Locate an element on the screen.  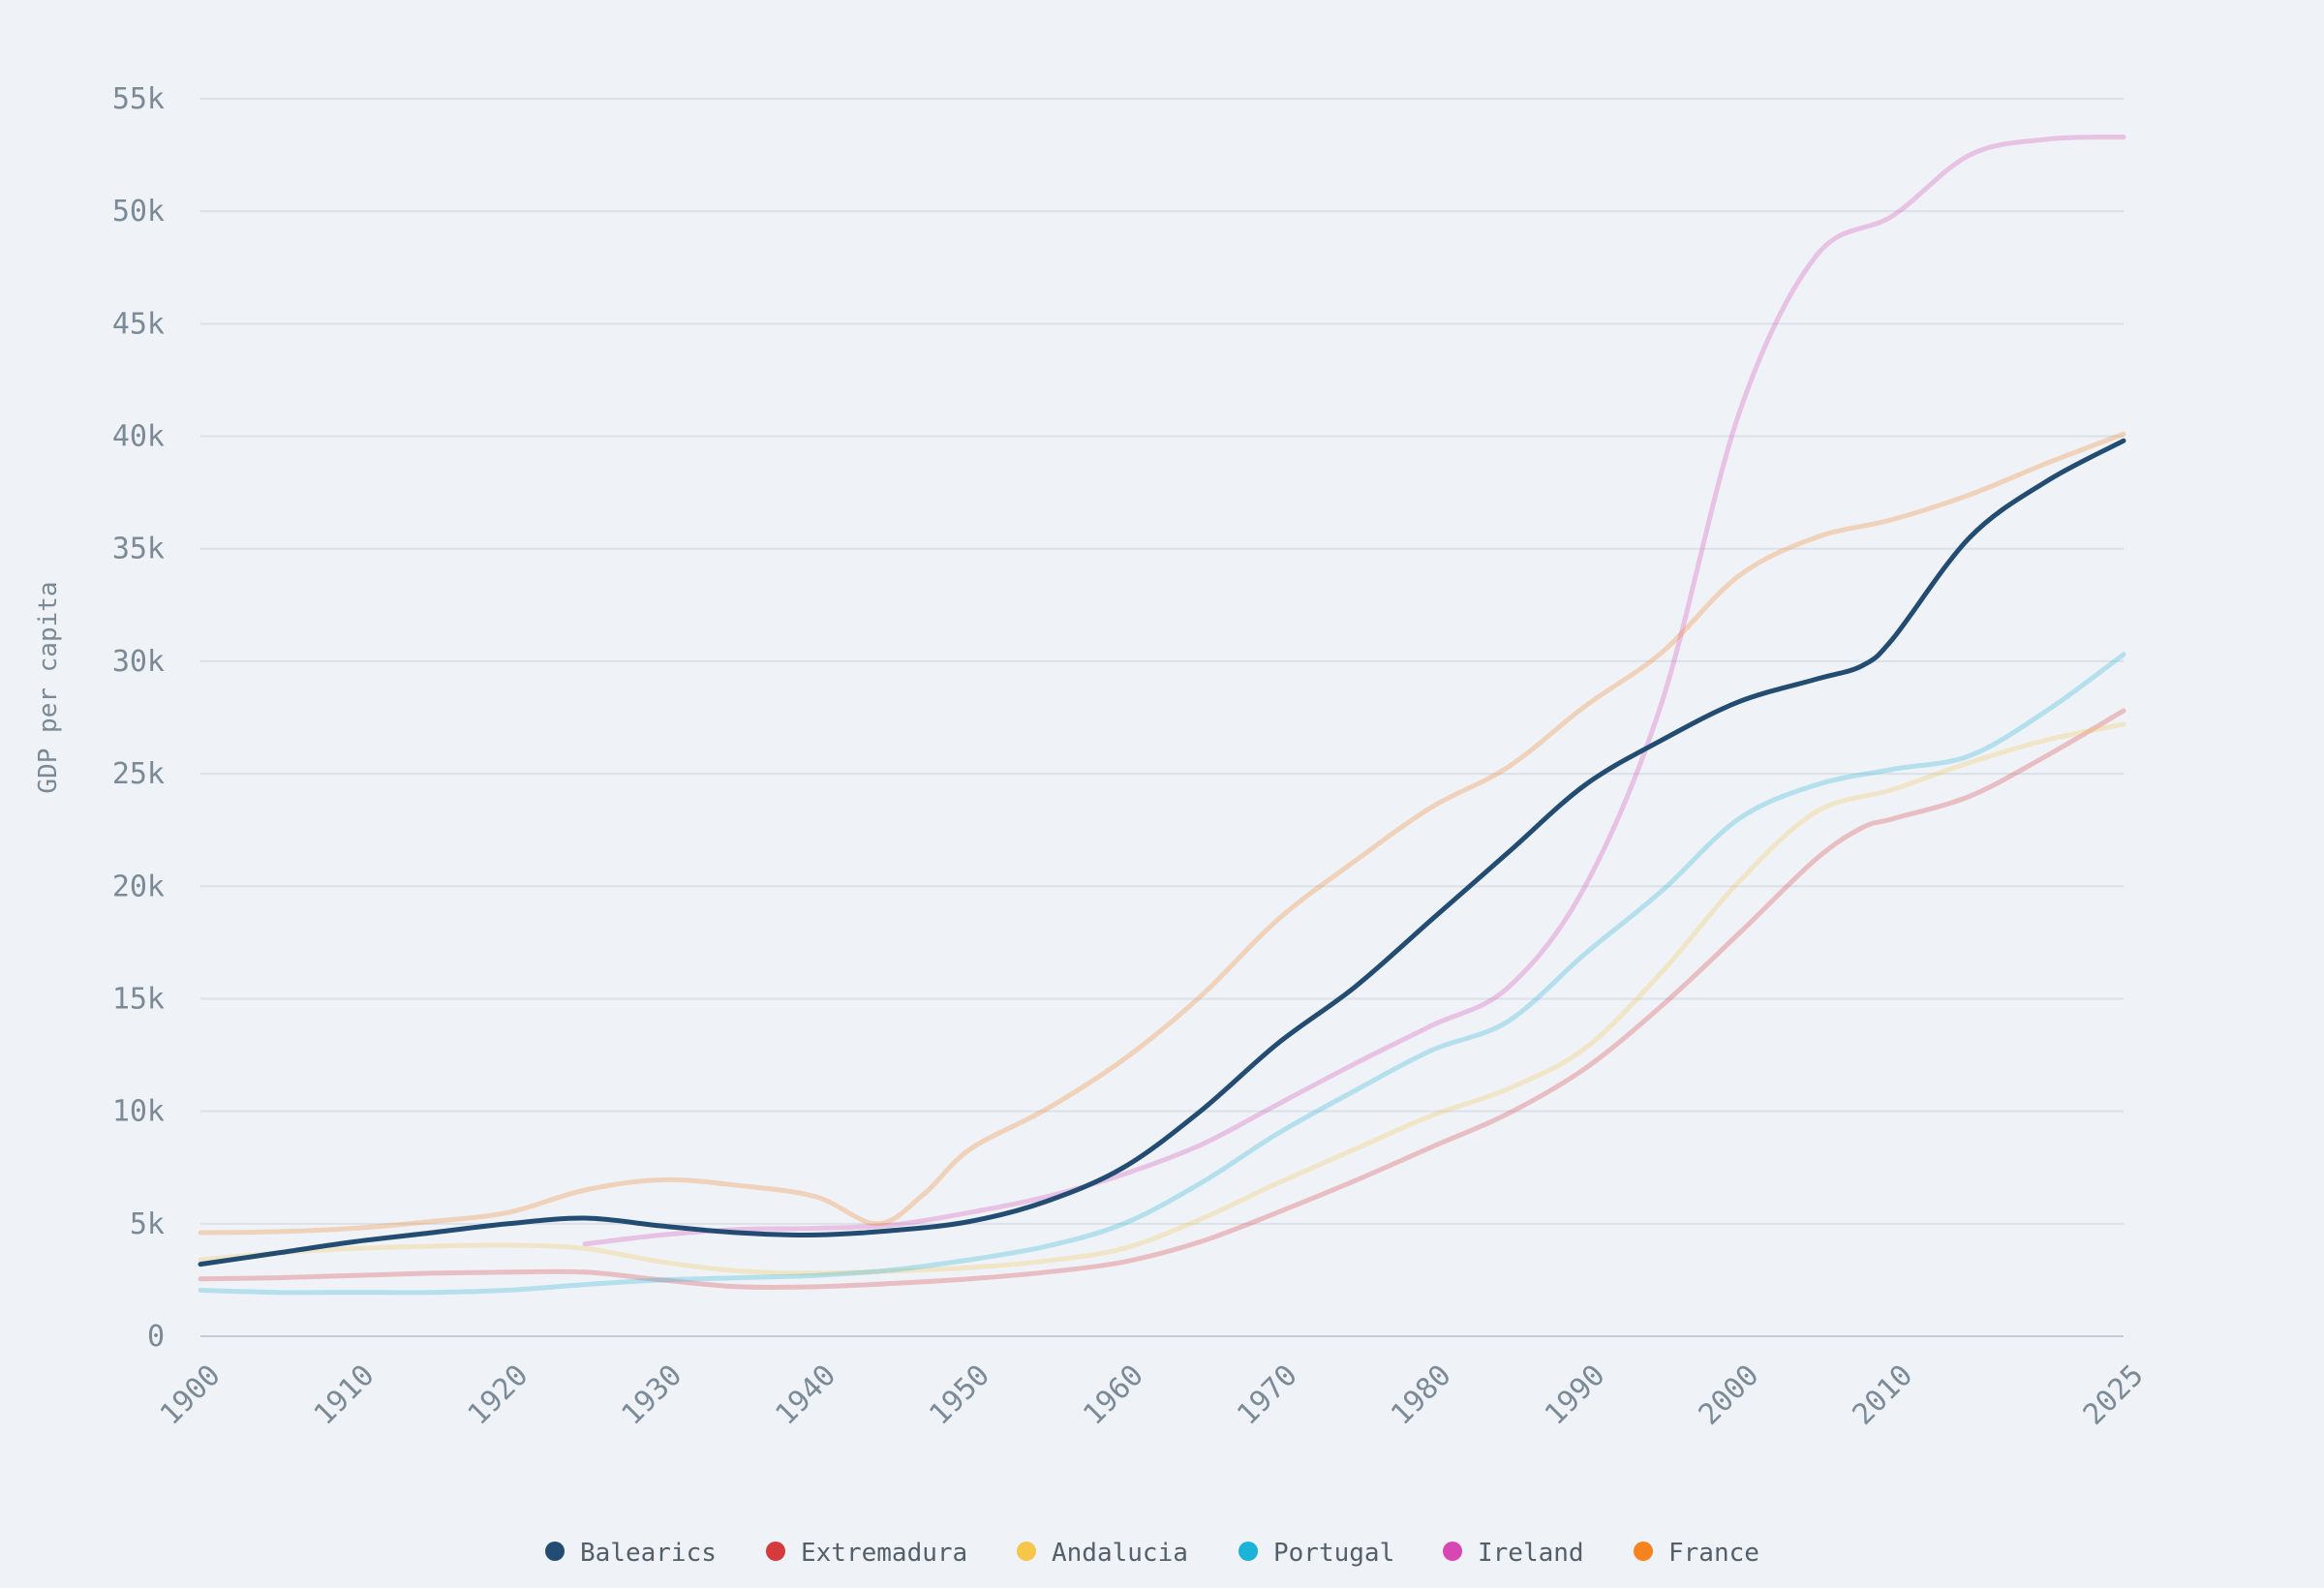
y-tick-label: 10k is located at coordinates (139, 1112).